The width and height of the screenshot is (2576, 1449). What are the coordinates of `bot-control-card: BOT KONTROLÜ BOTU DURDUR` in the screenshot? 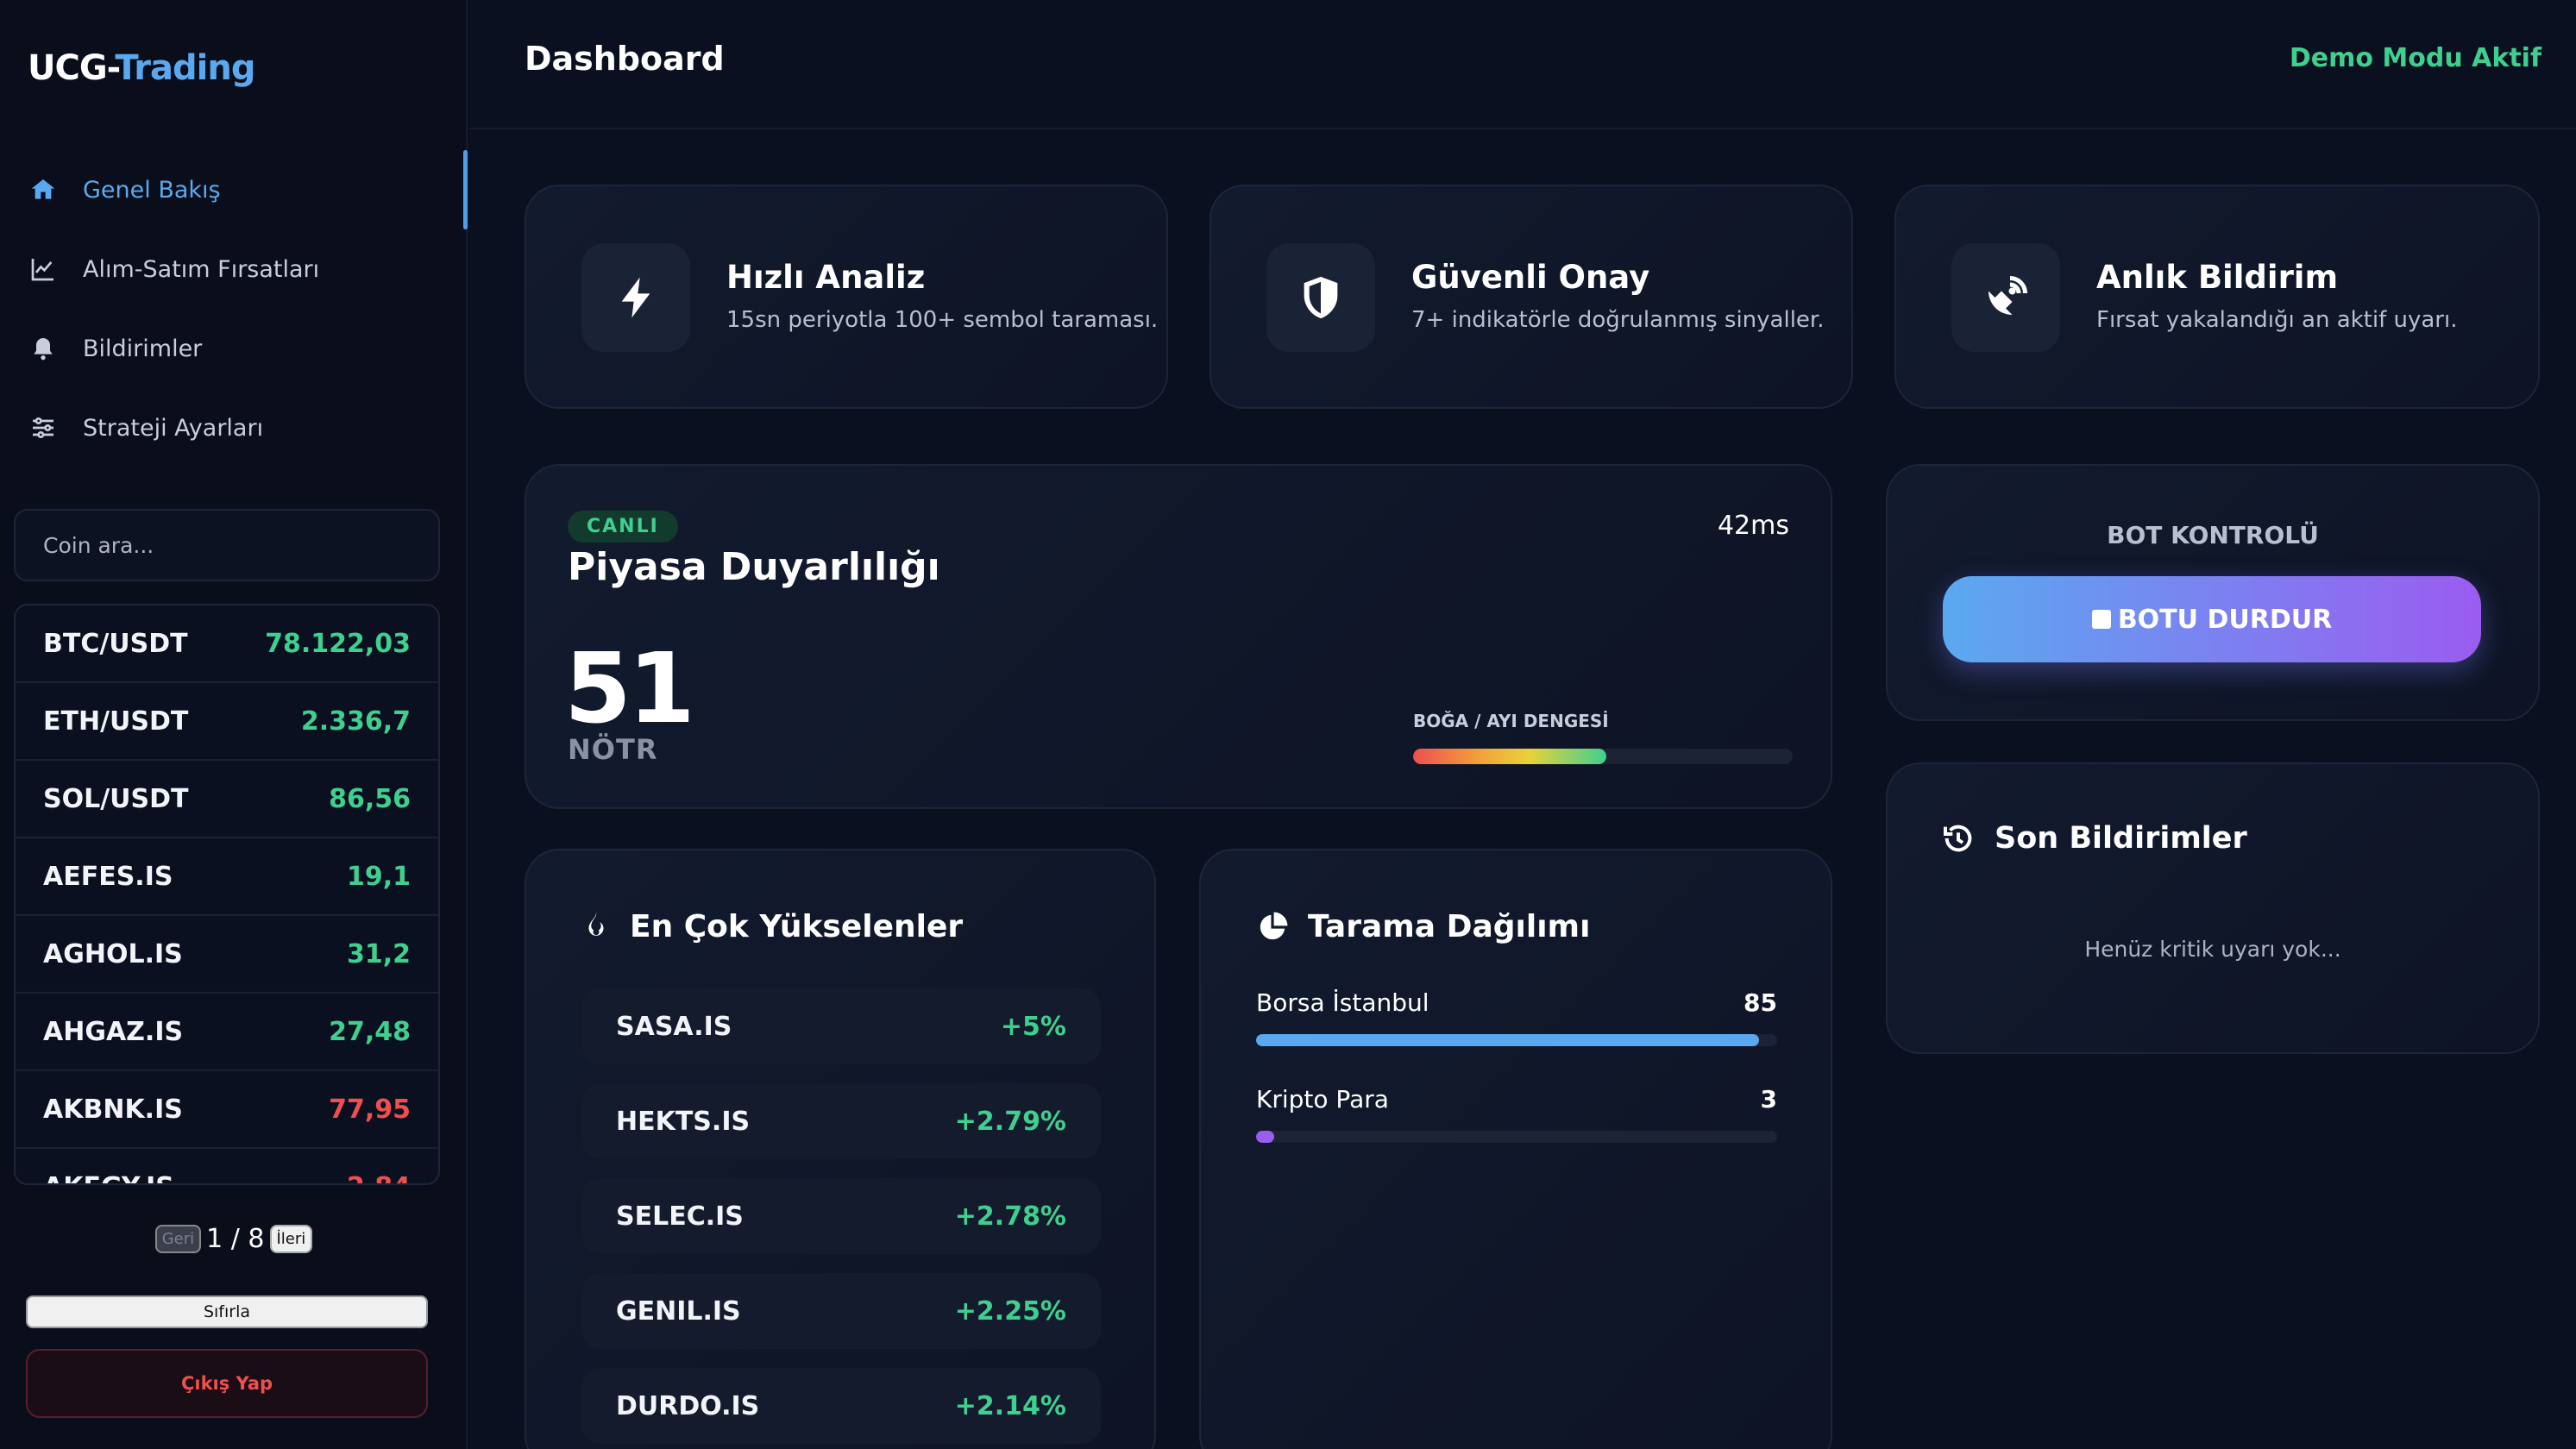 It's located at (2213, 593).